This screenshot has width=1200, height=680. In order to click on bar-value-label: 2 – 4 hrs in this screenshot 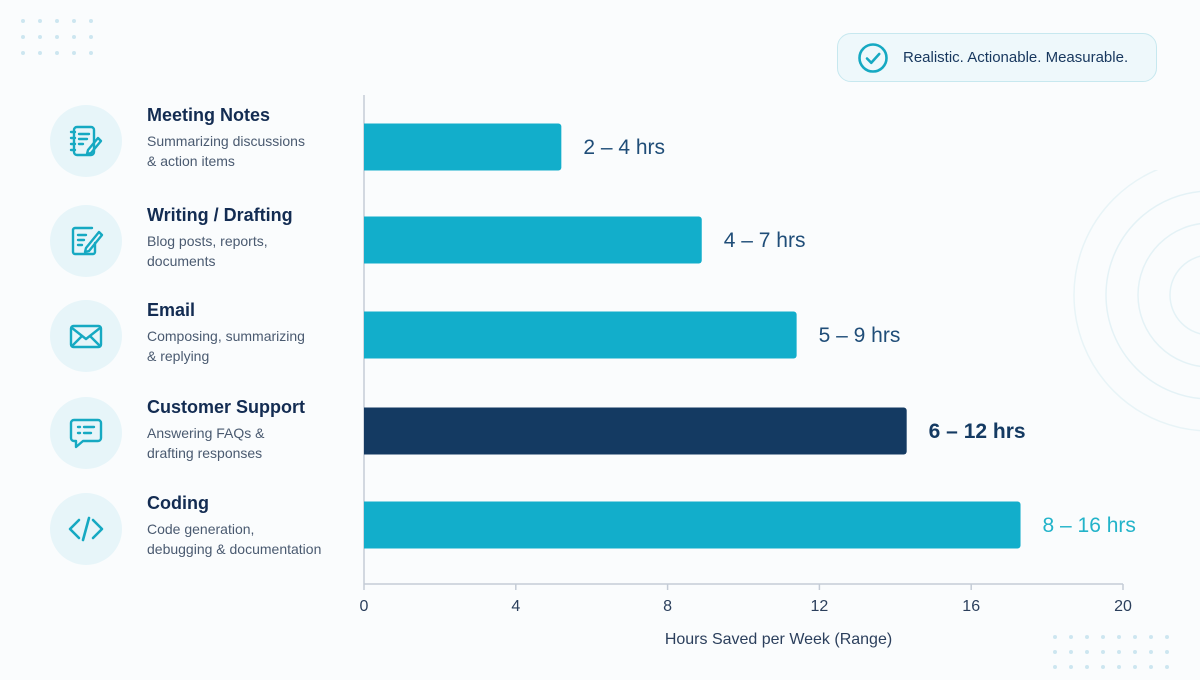, I will do `click(624, 147)`.